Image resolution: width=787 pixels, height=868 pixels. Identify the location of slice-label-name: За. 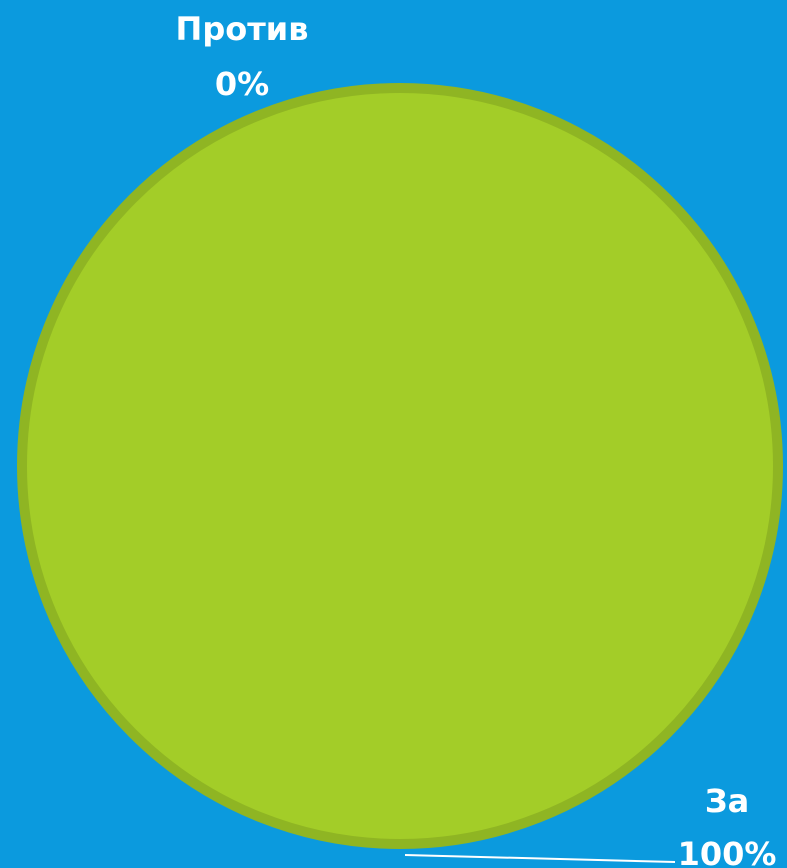
(727, 801).